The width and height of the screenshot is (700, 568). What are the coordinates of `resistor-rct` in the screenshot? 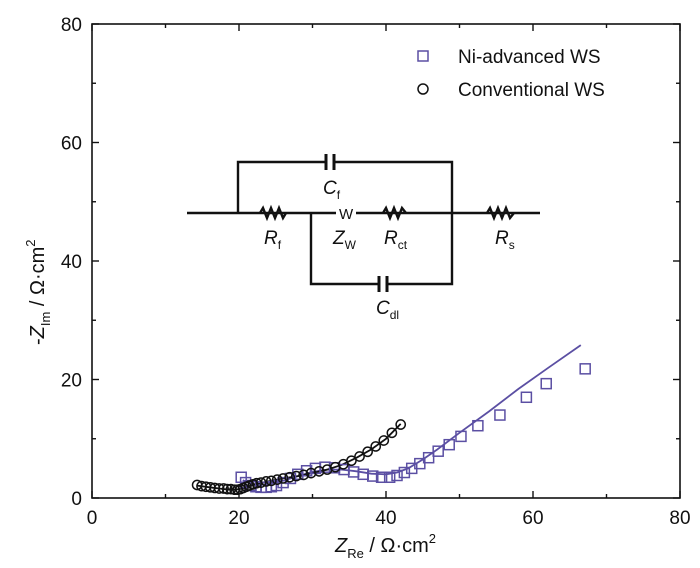 It's located at (394, 213).